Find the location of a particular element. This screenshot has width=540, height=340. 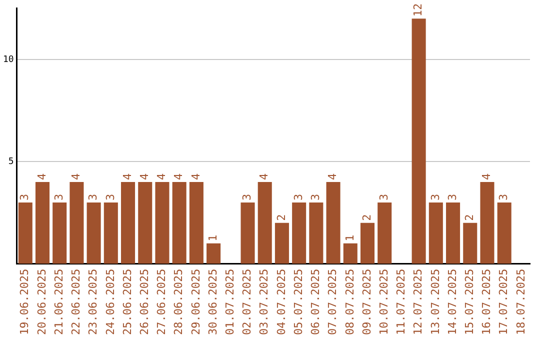

x-tick-label: 10.07.2025 is located at coordinates (383, 302).